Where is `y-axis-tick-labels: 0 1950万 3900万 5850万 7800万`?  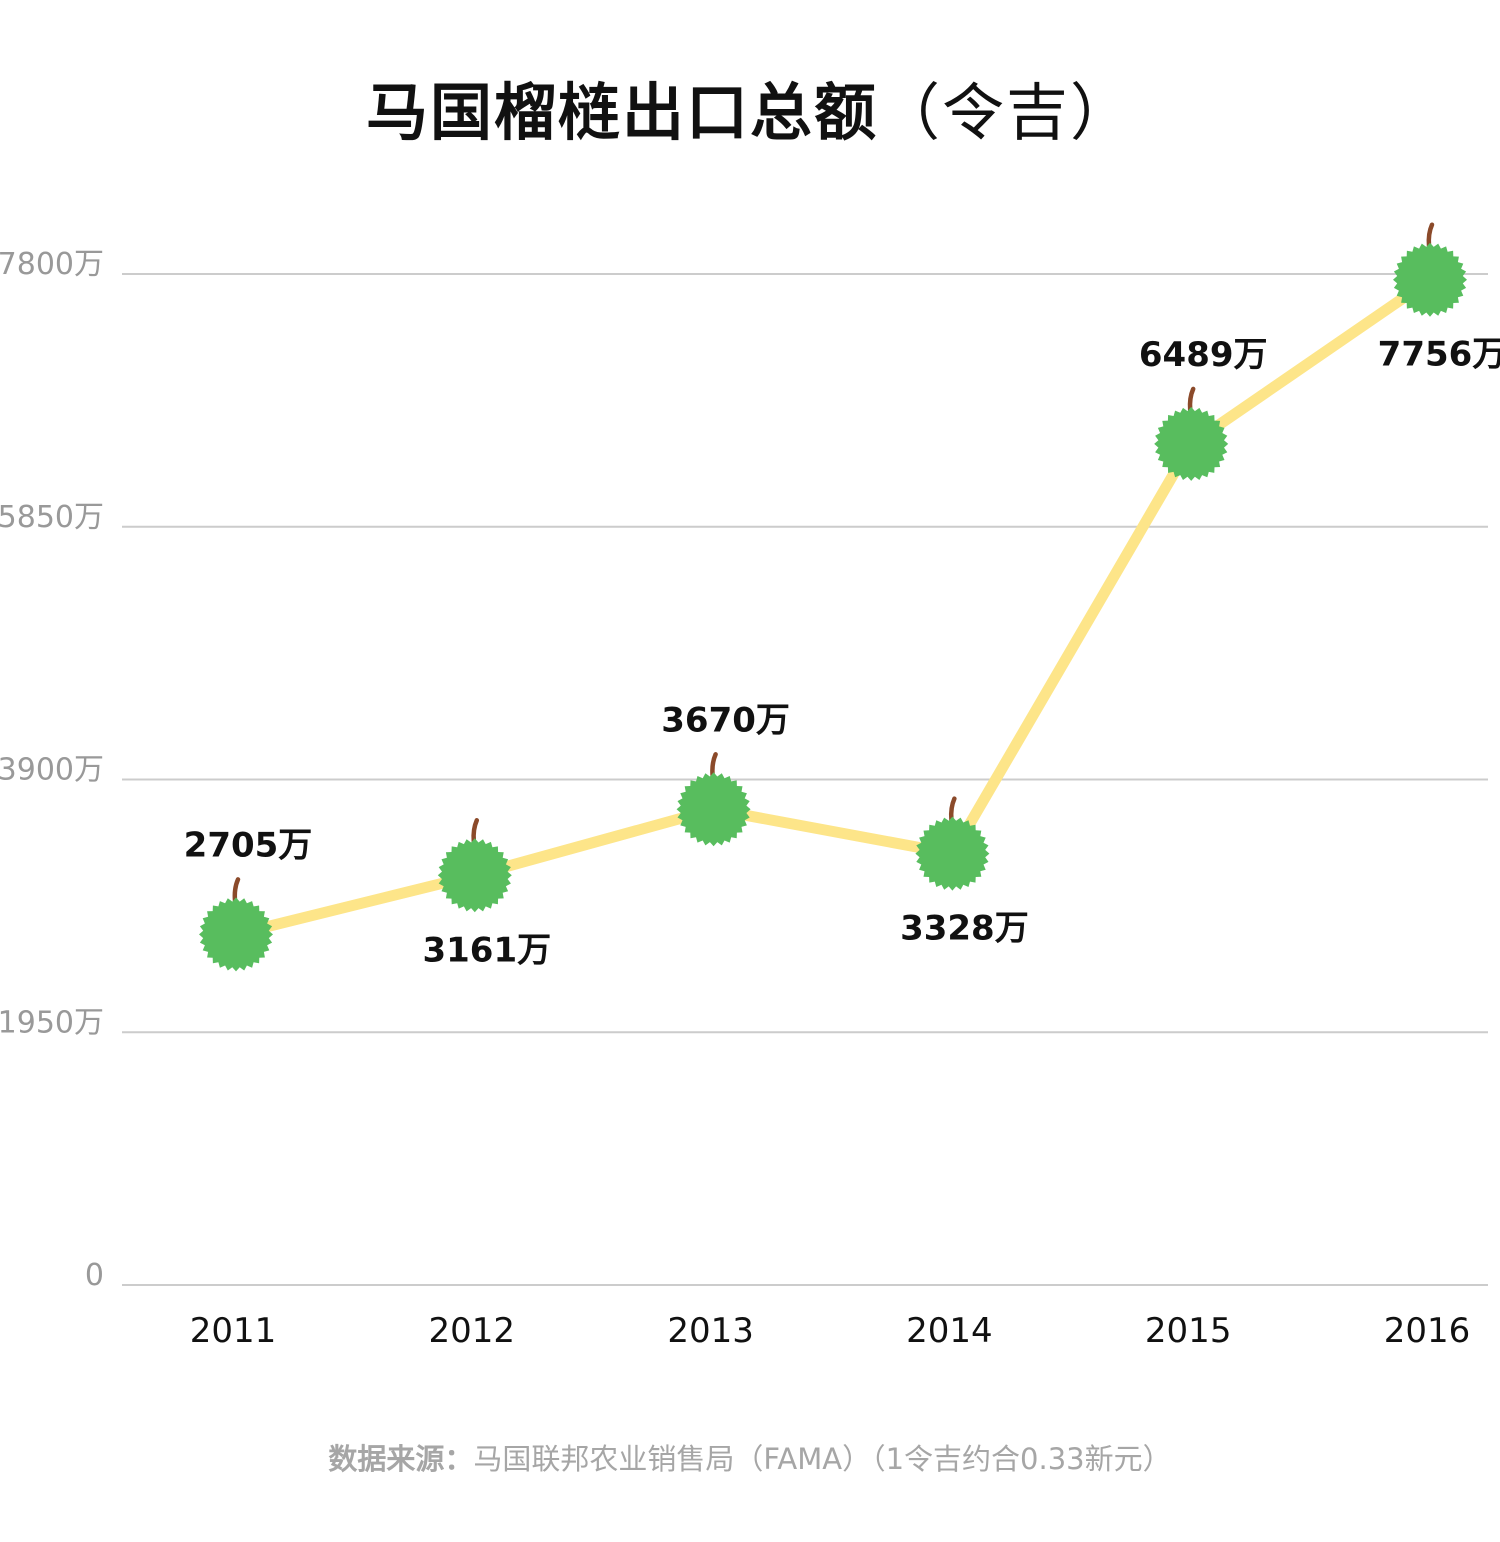 y-axis-tick-labels: 0 1950万 3900万 5850万 7800万 is located at coordinates (52, 770).